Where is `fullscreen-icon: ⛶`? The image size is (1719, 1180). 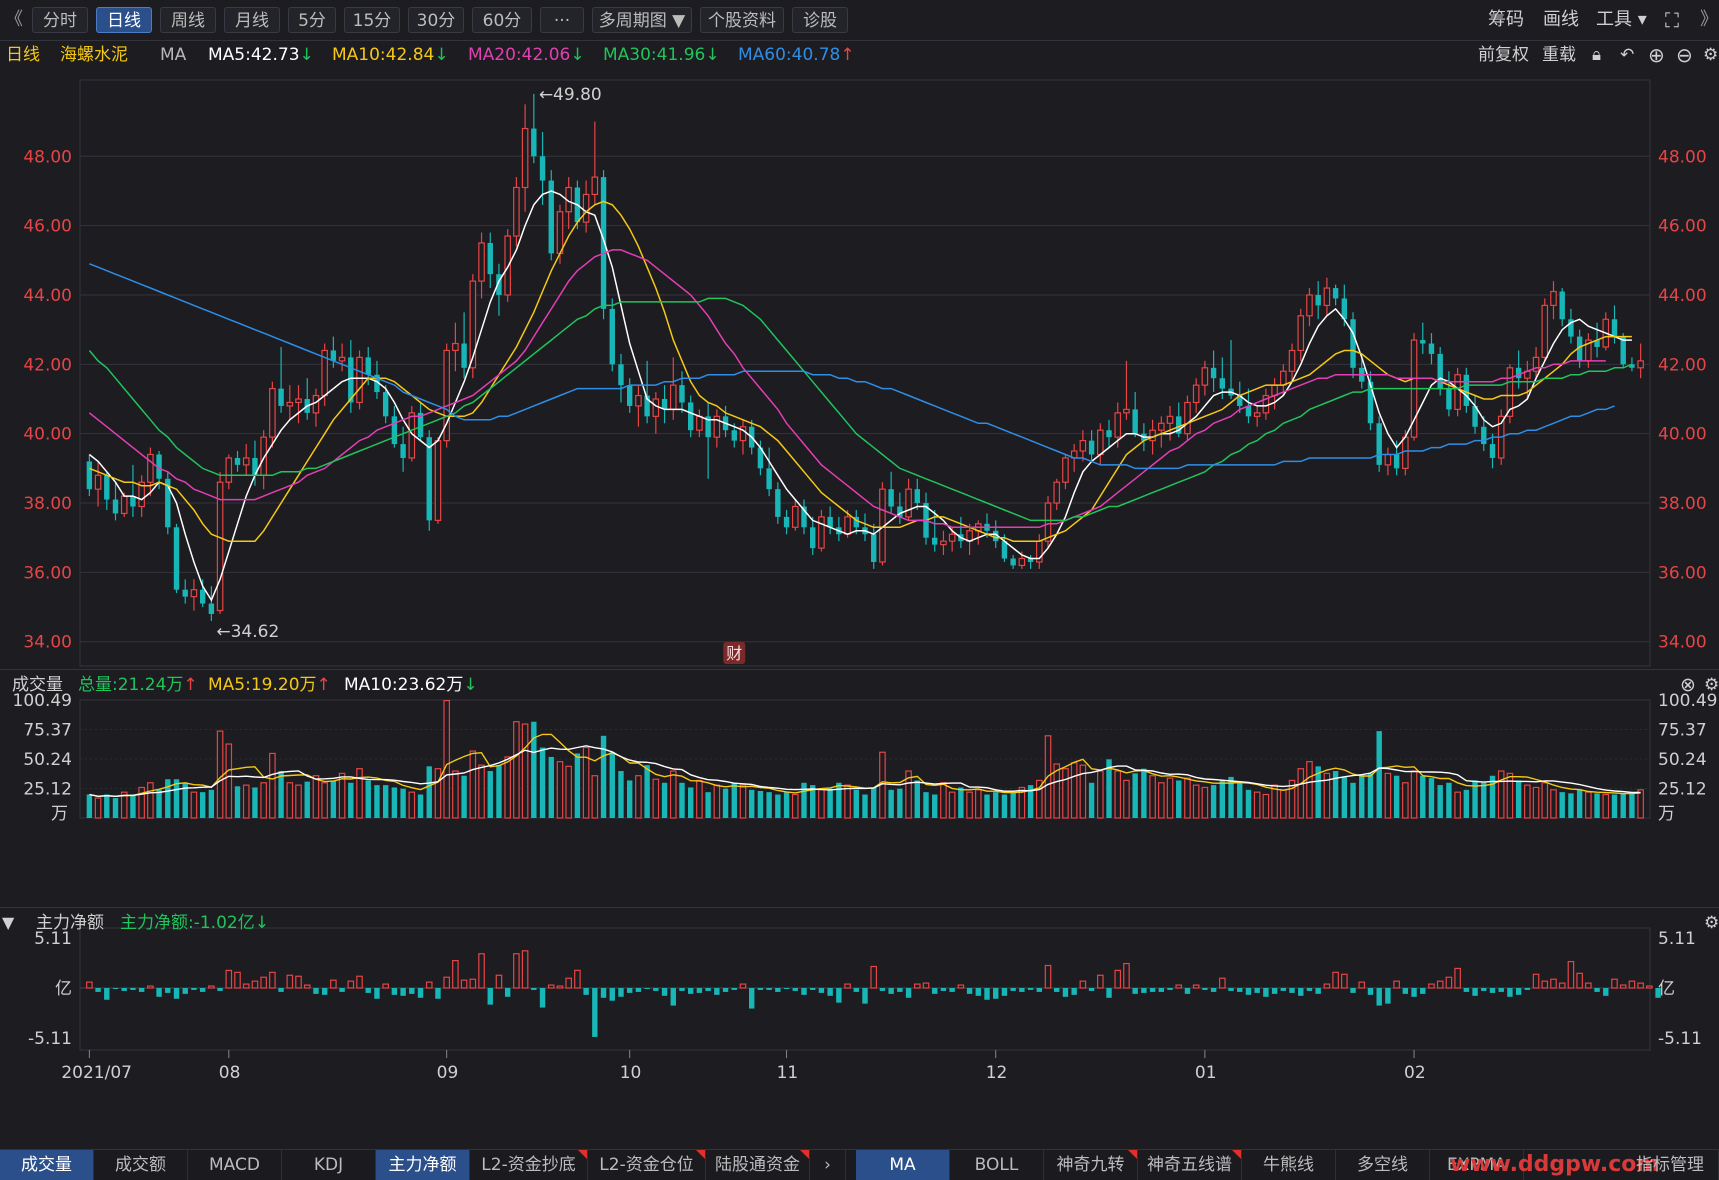
fullscreen-icon: ⛶ is located at coordinates (1672, 20).